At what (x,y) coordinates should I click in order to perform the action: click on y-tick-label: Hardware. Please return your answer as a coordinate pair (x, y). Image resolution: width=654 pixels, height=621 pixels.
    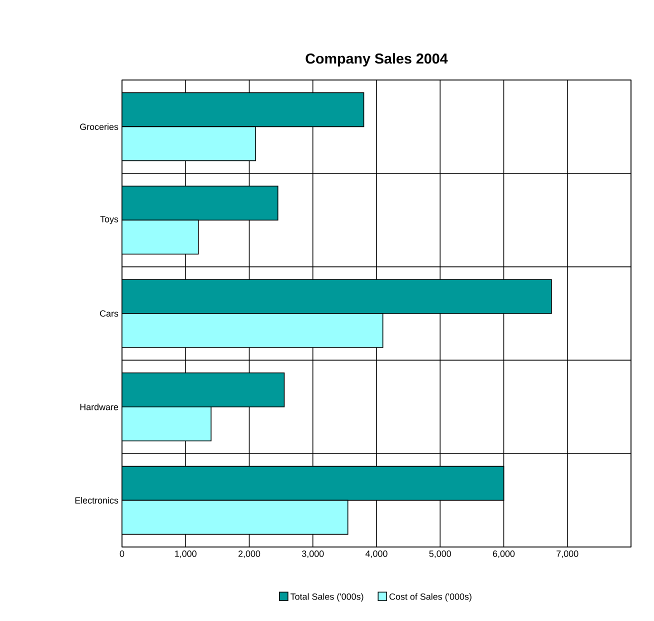
    Looking at the image, I should click on (99, 407).